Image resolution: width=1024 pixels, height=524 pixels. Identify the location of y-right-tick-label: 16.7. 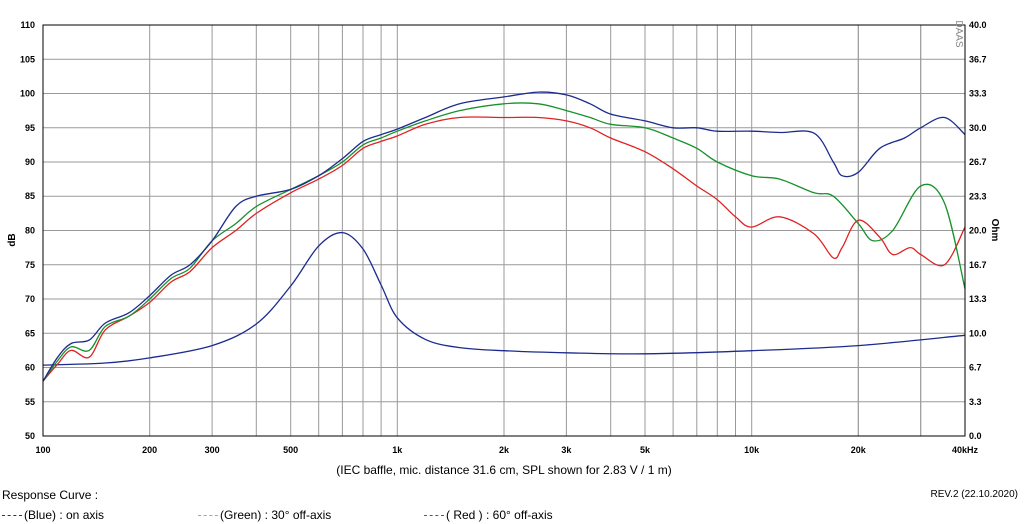
(978, 265).